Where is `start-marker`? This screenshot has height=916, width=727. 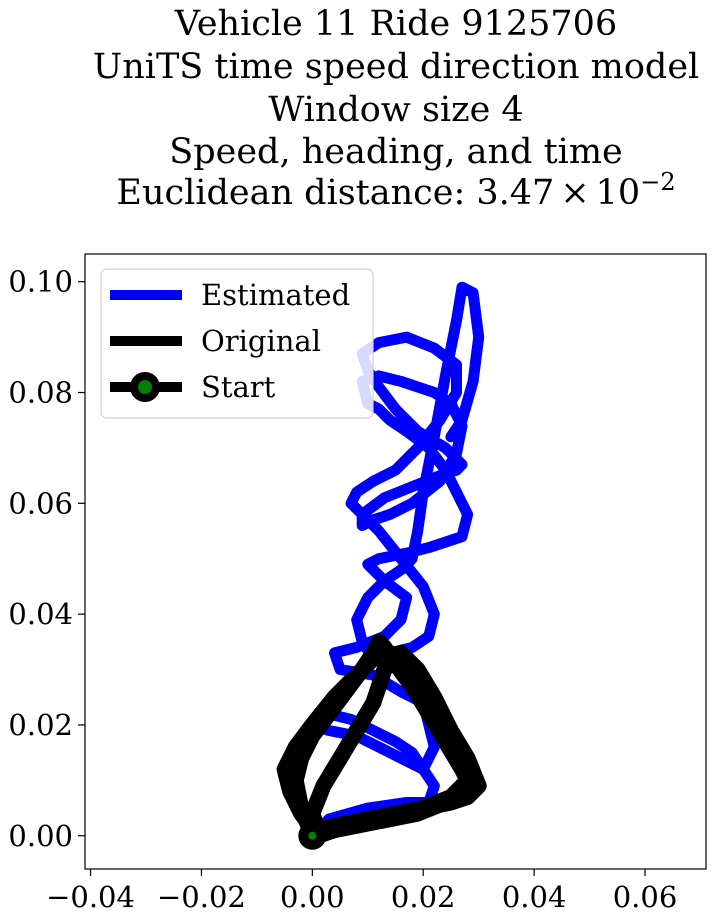 start-marker is located at coordinates (312, 835).